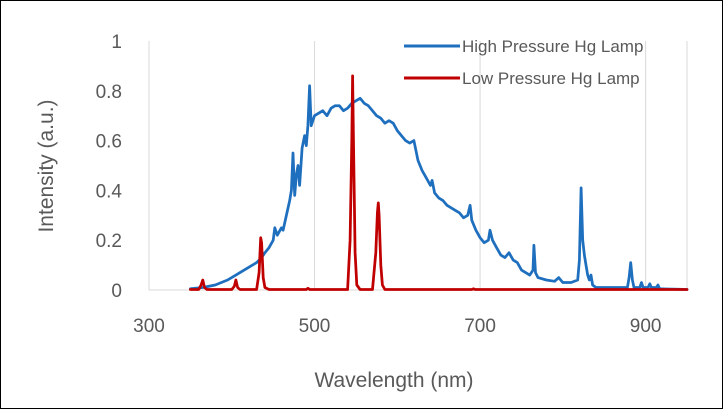  I want to click on y-tick-label: 0.8, so click(109, 92).